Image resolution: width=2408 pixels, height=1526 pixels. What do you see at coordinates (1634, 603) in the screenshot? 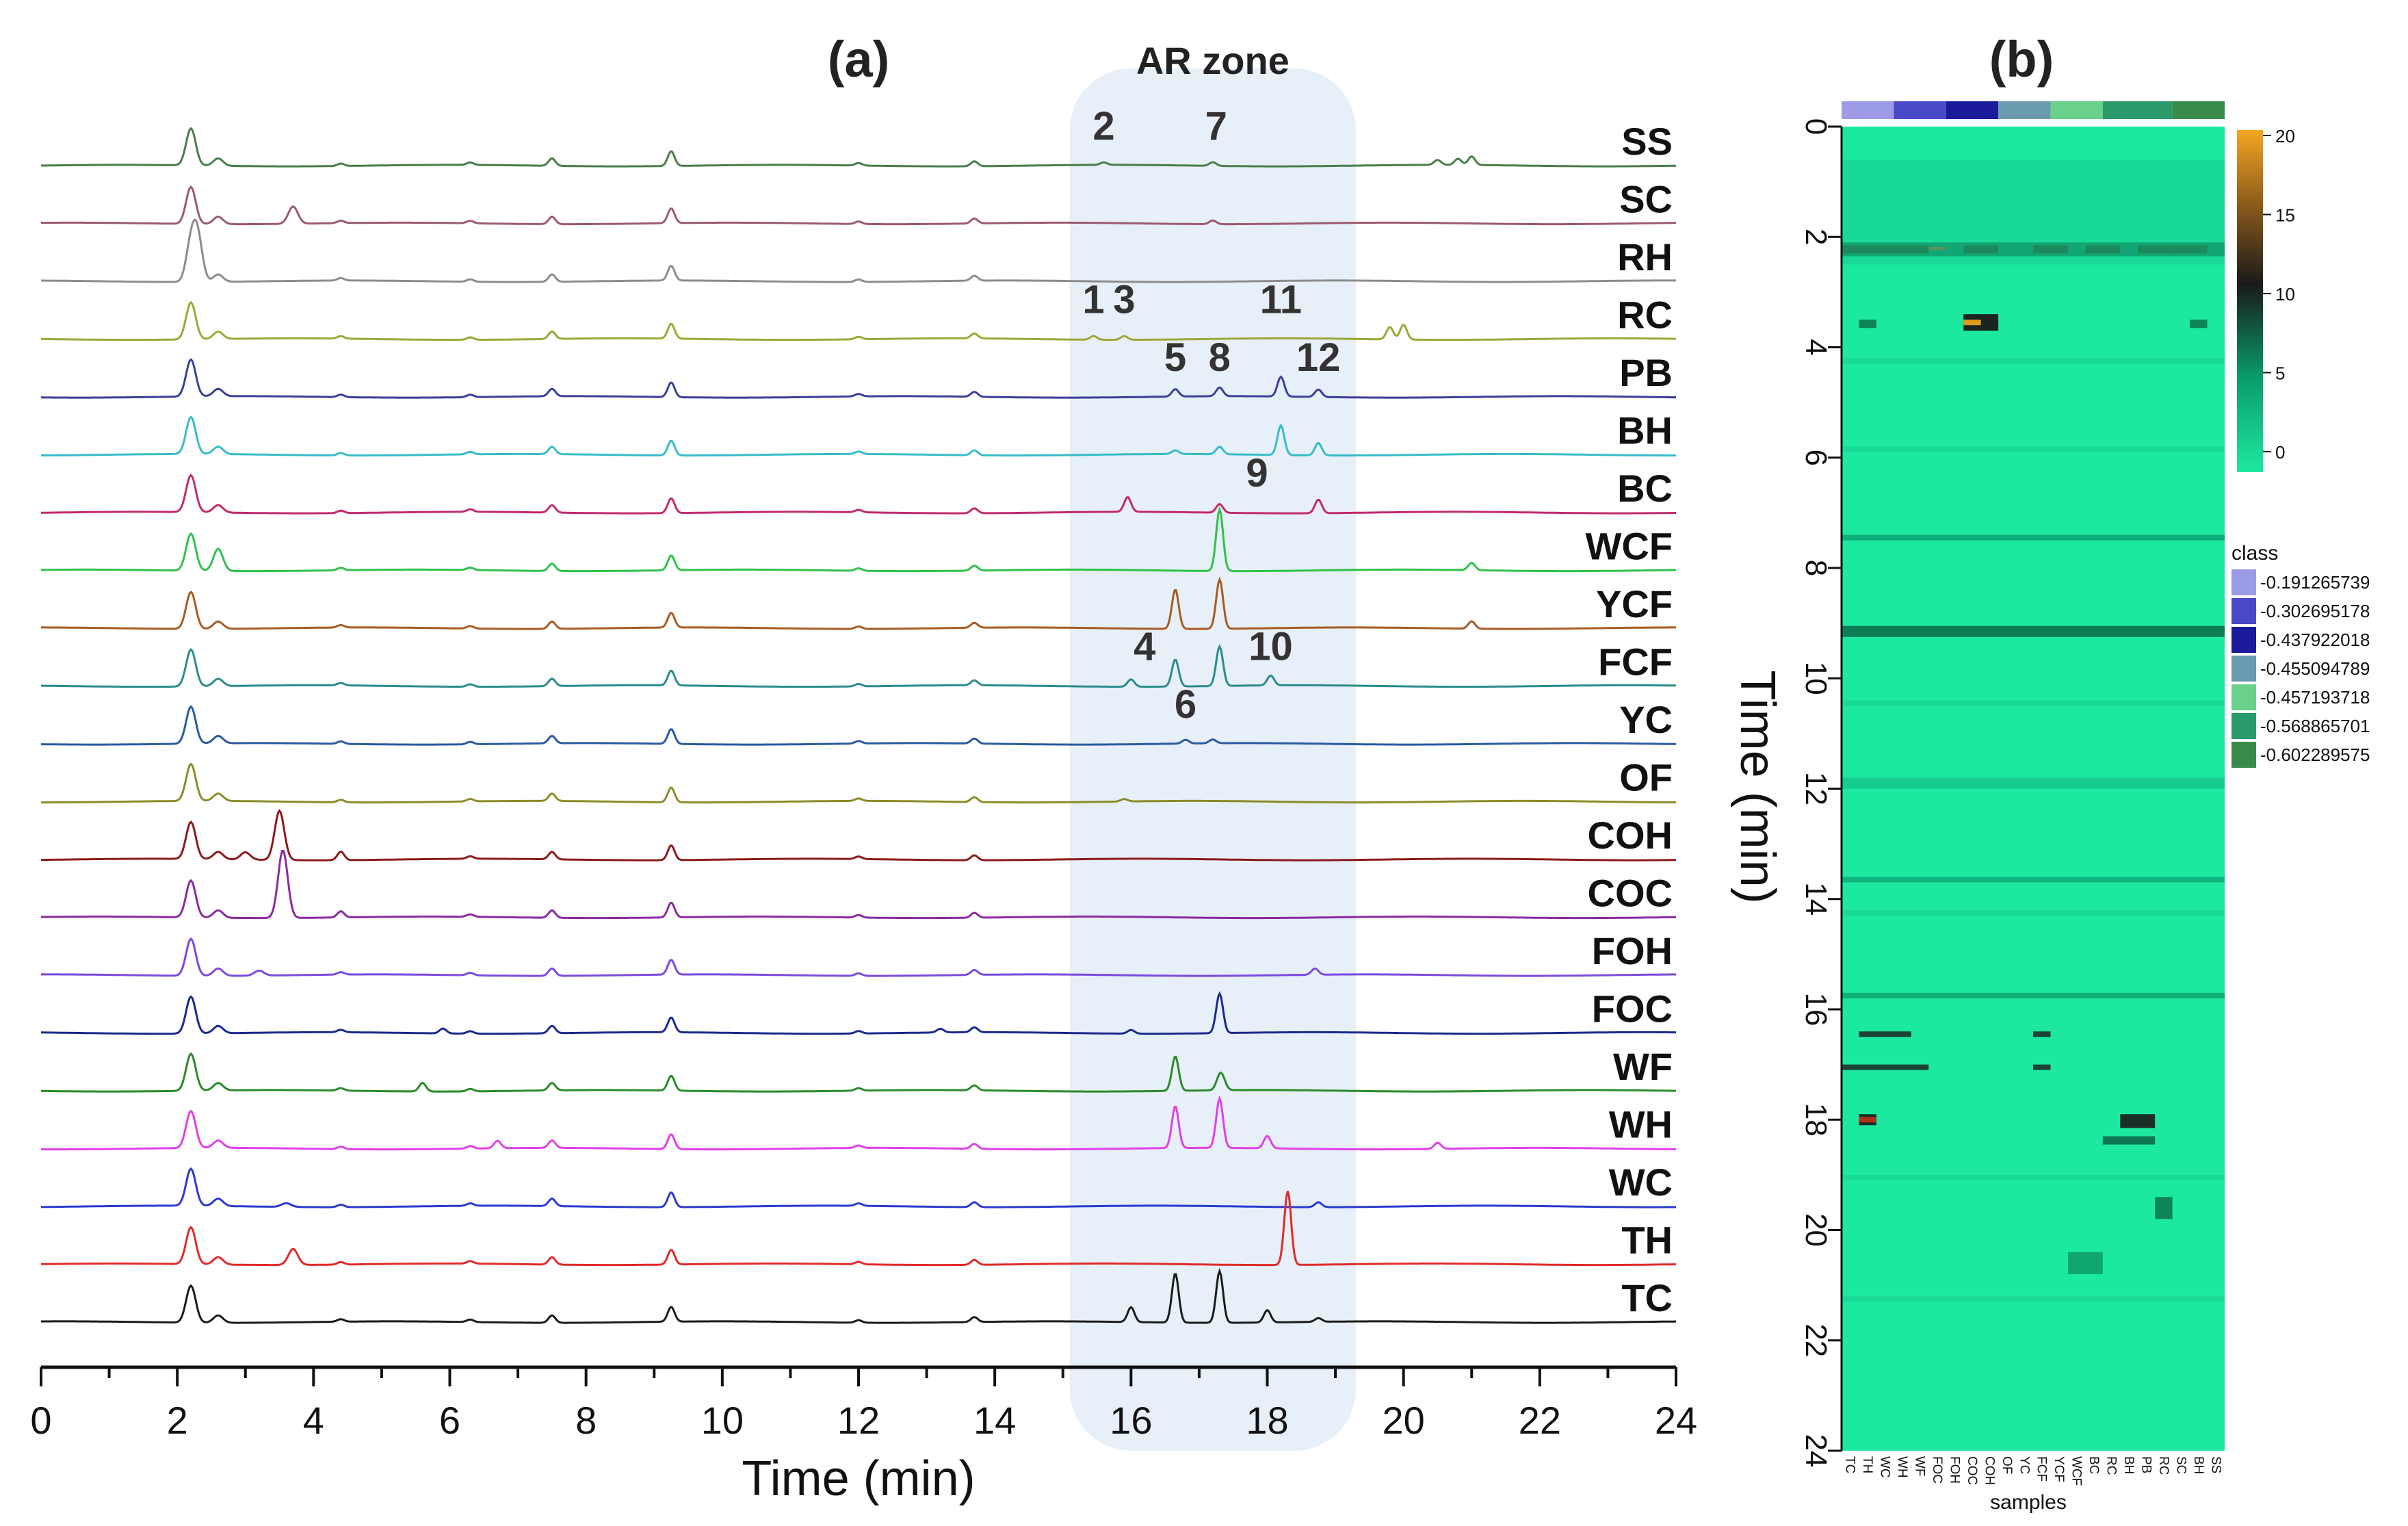
I see `trace-label-ycf: YCF` at bounding box center [1634, 603].